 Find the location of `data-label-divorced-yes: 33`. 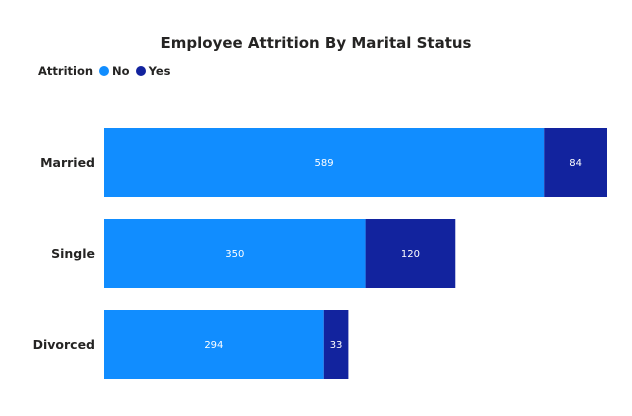

data-label-divorced-yes: 33 is located at coordinates (336, 345).